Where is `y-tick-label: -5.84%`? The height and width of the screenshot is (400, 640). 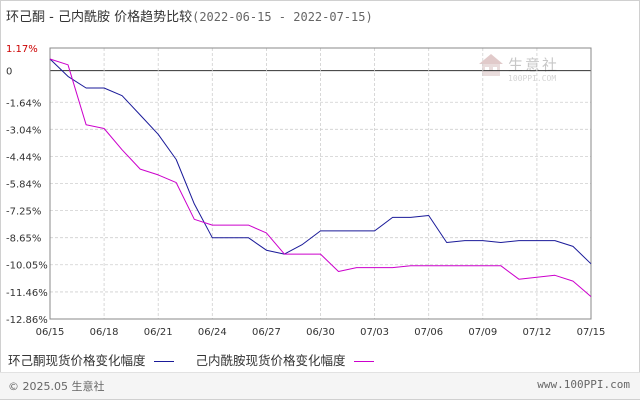
y-tick-label: -5.84% is located at coordinates (23, 184).